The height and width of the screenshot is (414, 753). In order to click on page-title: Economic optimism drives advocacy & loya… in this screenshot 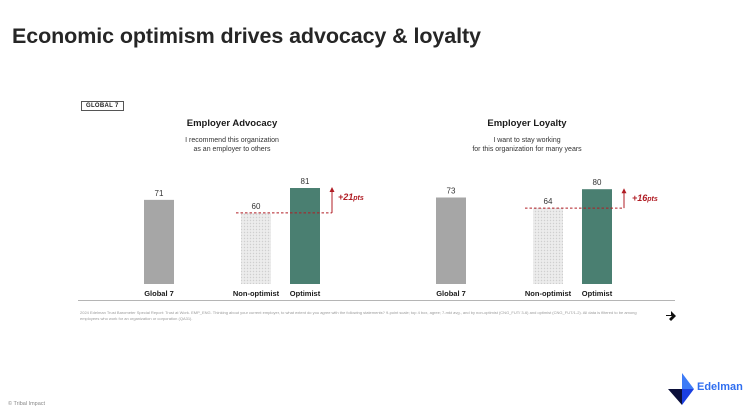, I will do `click(246, 36)`.